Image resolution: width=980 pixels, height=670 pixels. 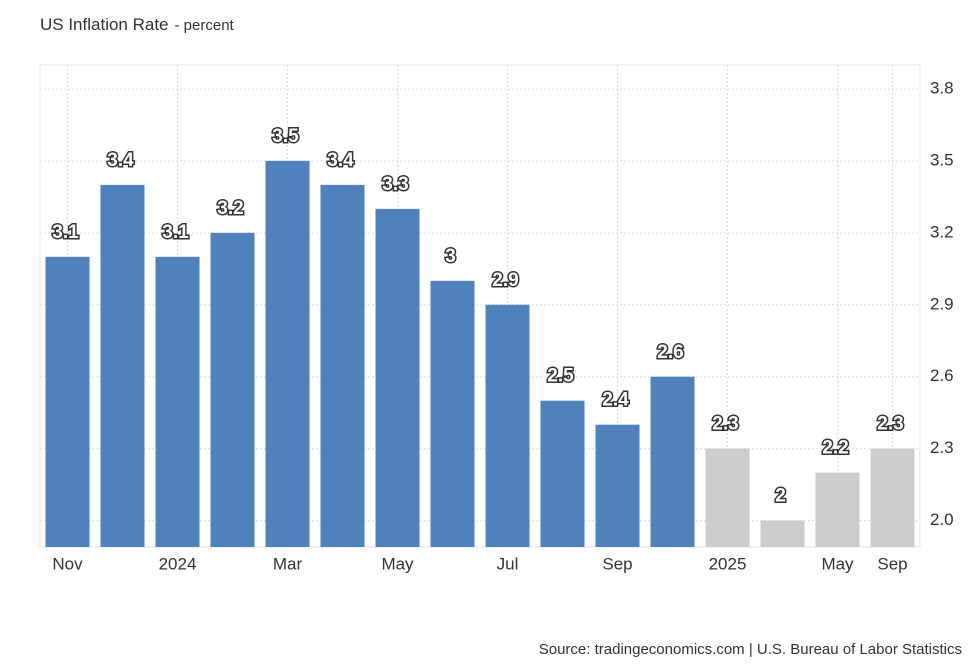 I want to click on x-tick-label: Jul, so click(x=508, y=563).